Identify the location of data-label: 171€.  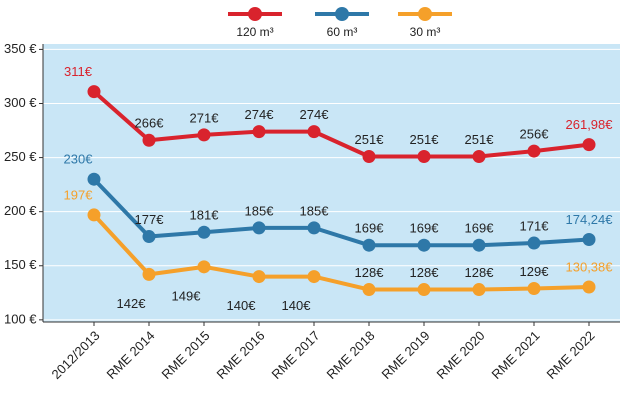
(535, 225).